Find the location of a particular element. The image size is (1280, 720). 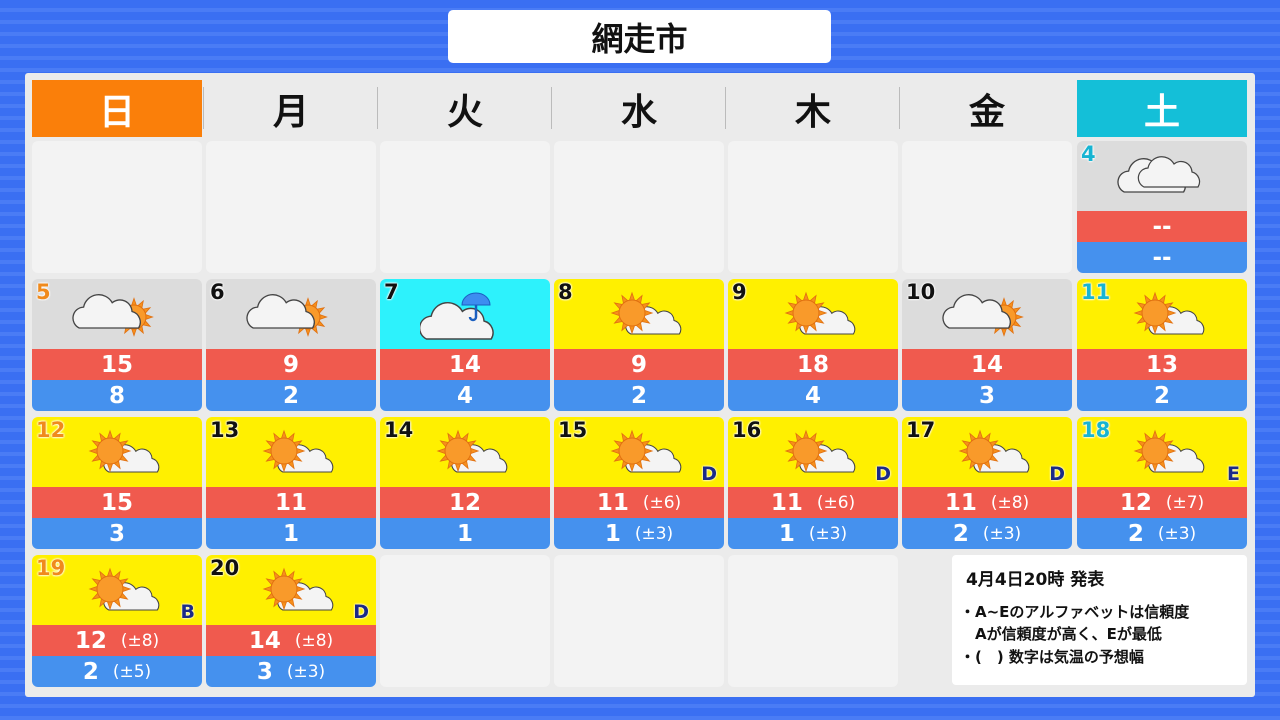

date-number: 12 is located at coordinates (51, 430).